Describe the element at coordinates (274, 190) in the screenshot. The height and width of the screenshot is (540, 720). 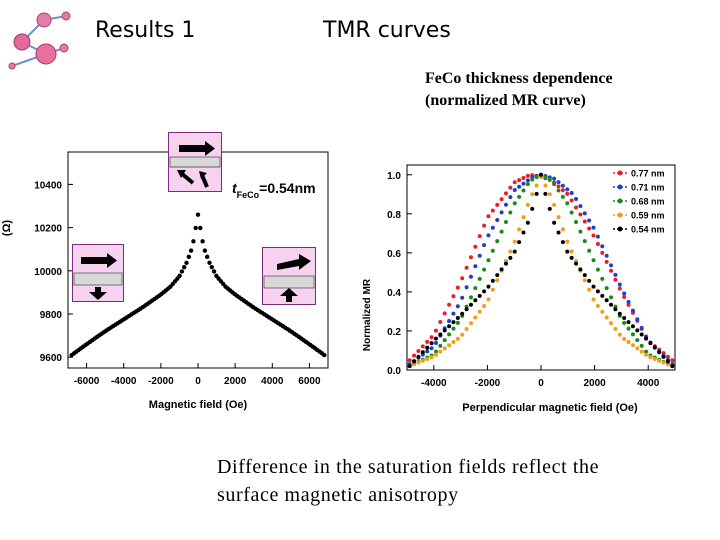
I see `thickness-annotation: tFeCo=0.54nm` at that location.